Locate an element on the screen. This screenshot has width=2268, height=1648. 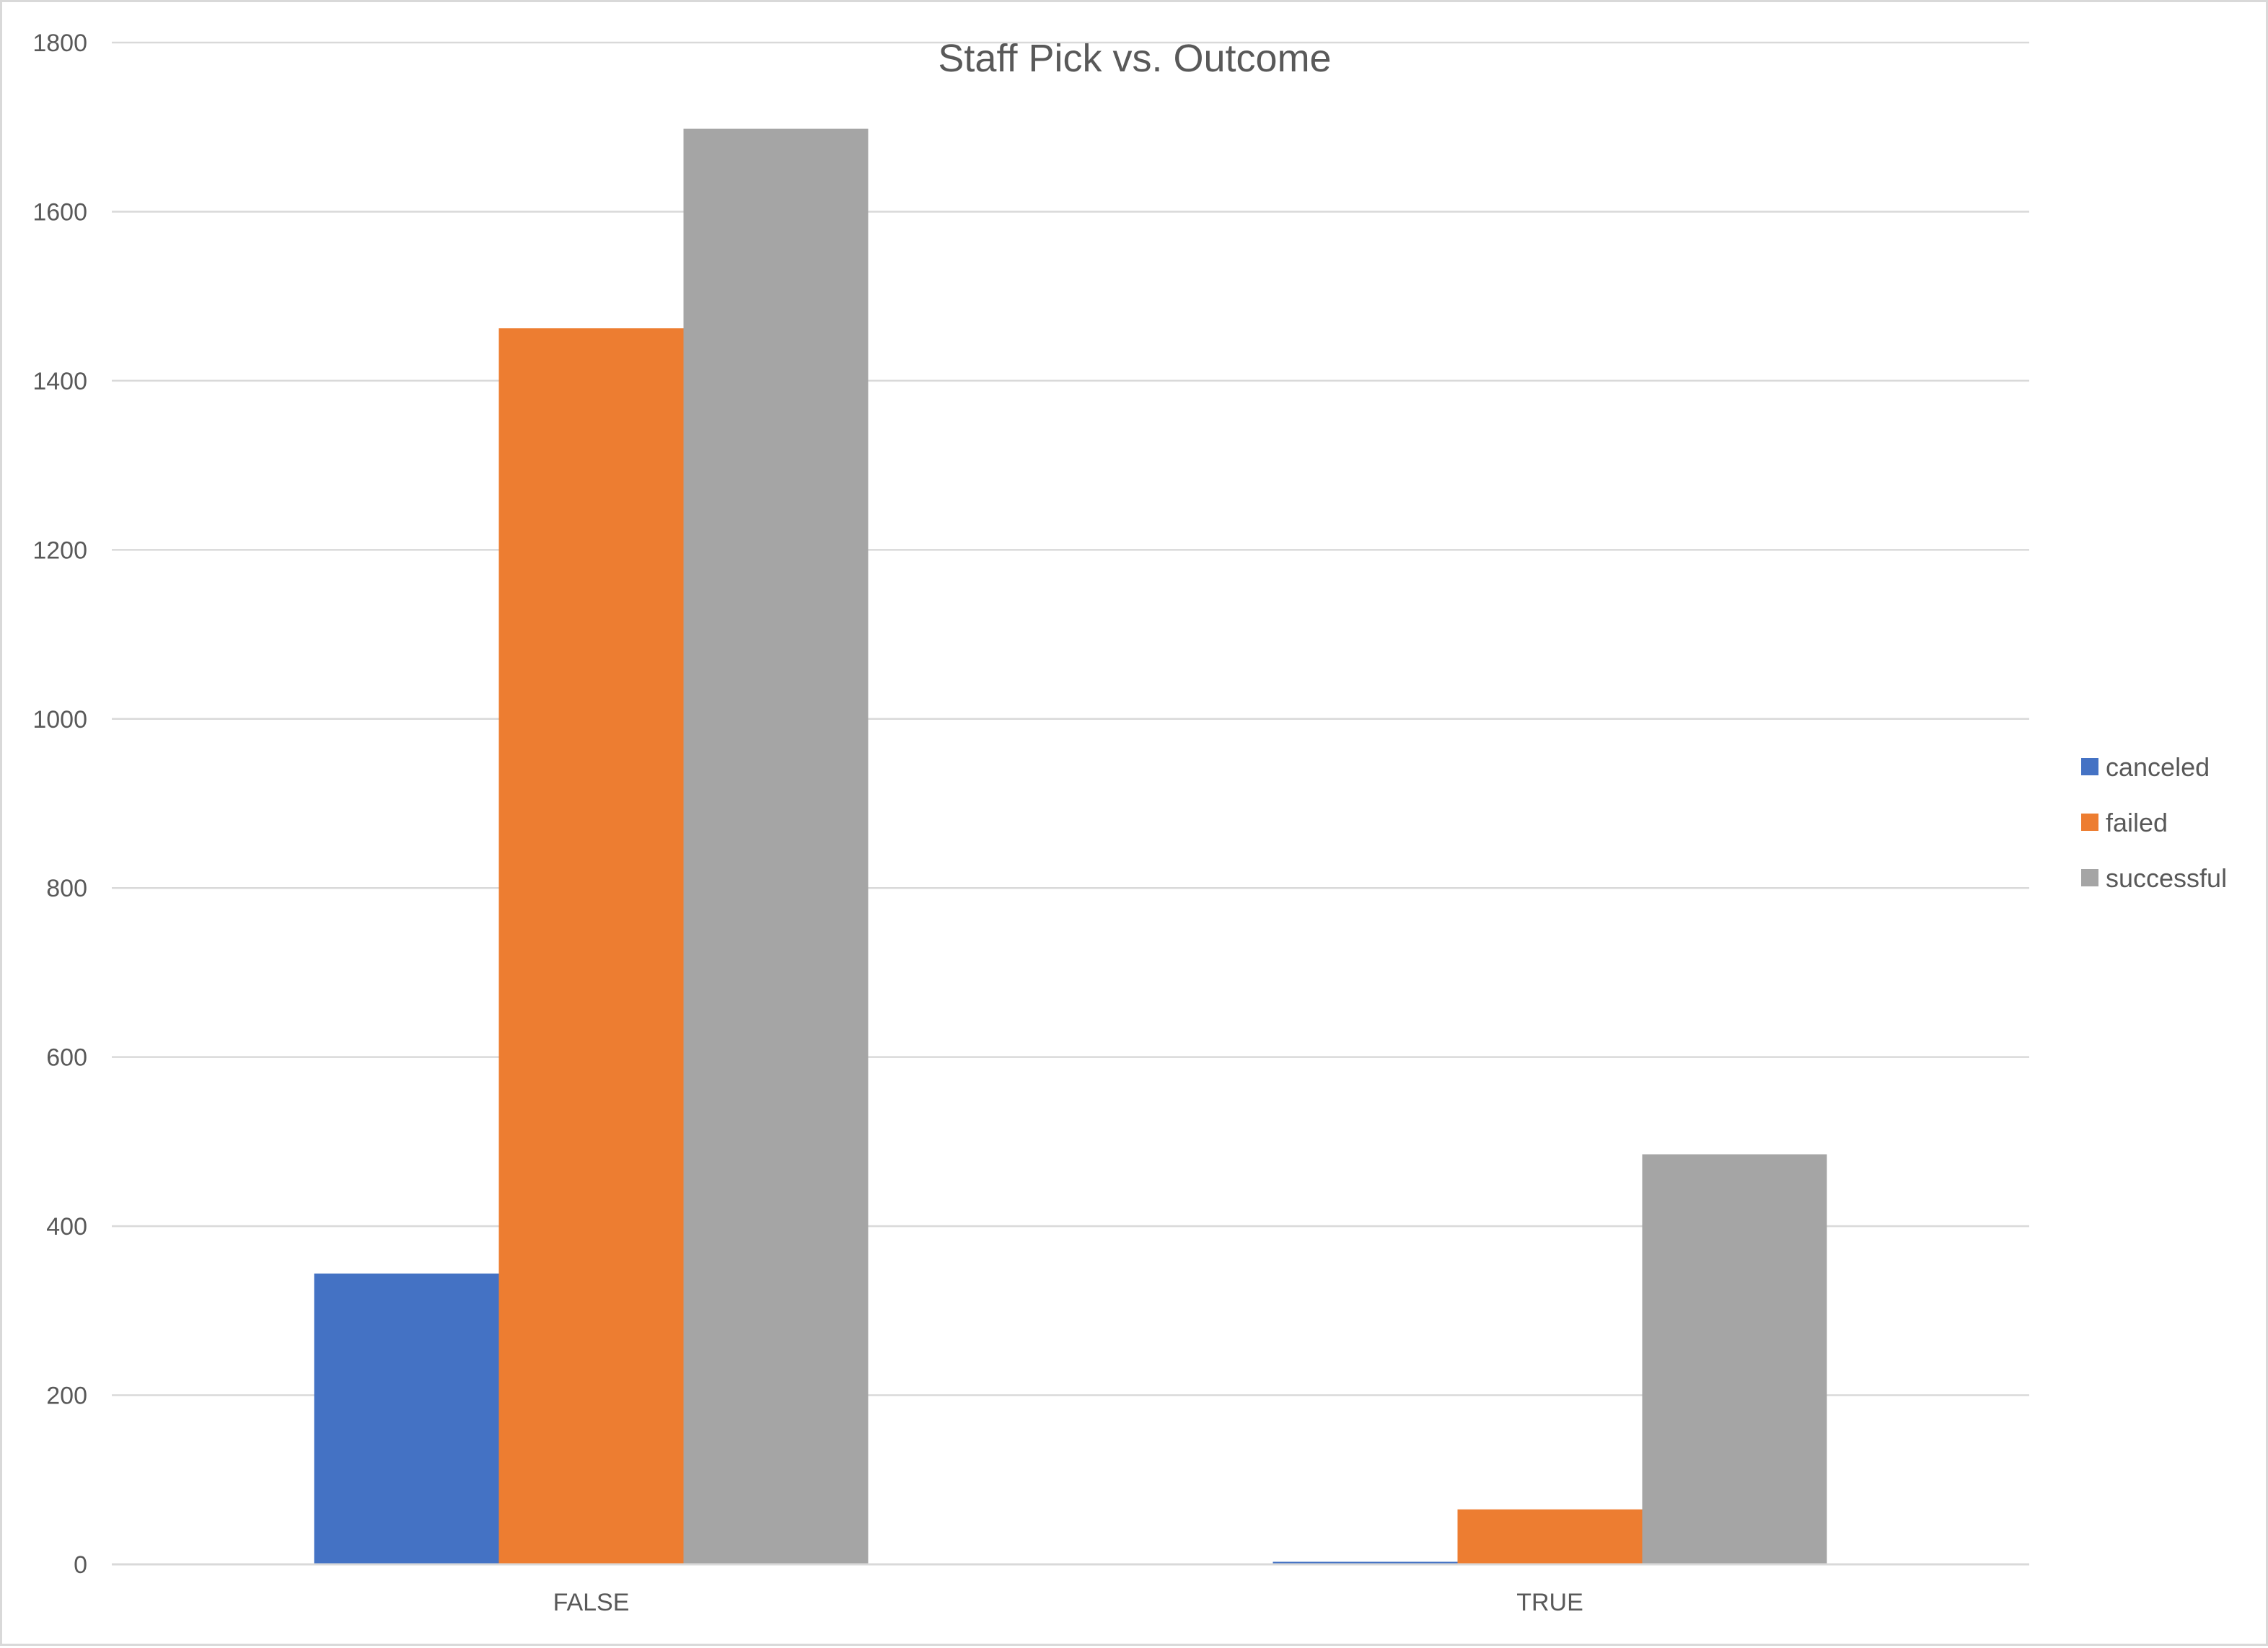
bar-successful-false is located at coordinates (777, 846).